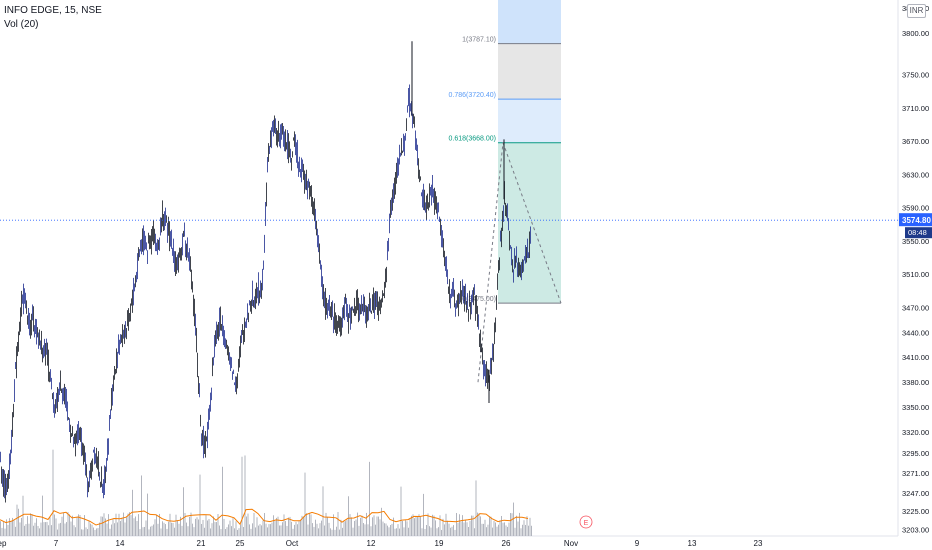  Describe the element at coordinates (586, 522) in the screenshot. I see `earnings-marker-icon` at that location.